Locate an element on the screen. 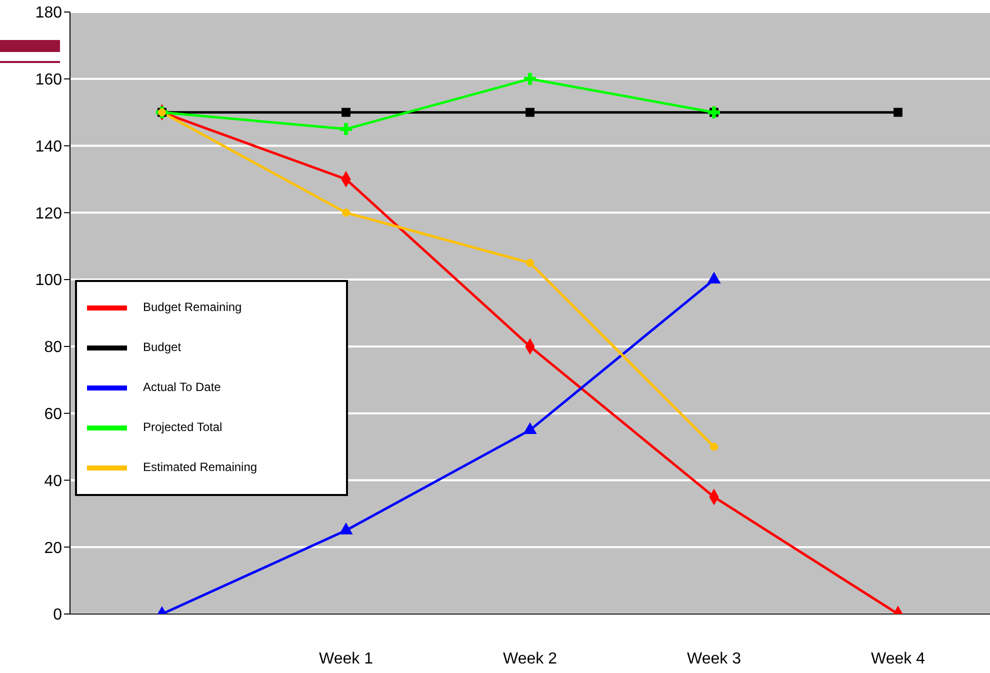 Image resolution: width=990 pixels, height=673 pixels. y-tick-label: 0 is located at coordinates (57, 615).